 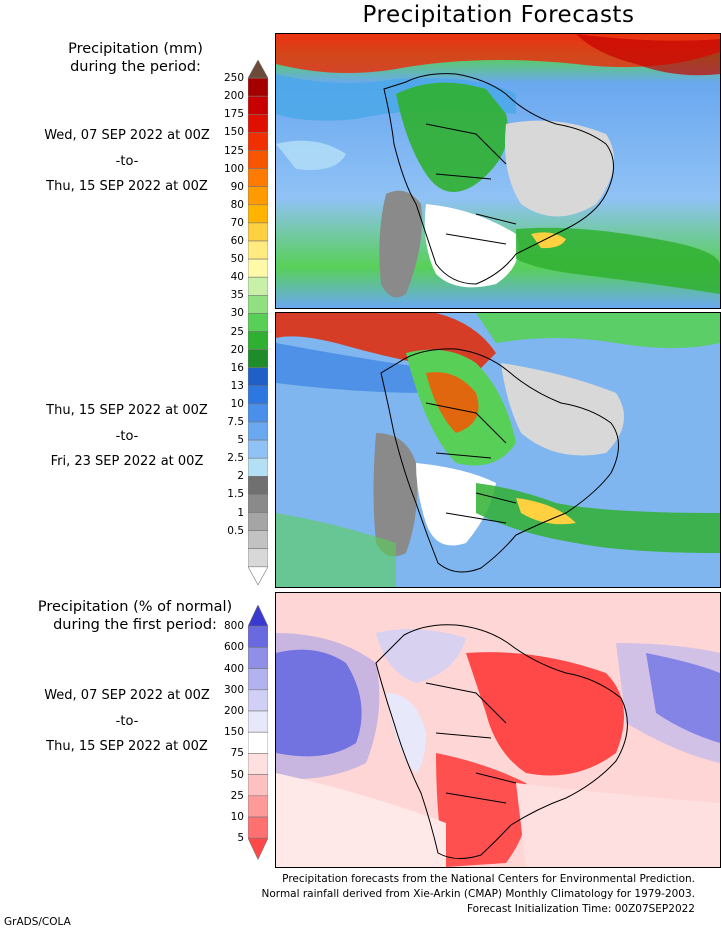 What do you see at coordinates (127, 695) in the screenshot?
I see `period3-start: Wed, 07 SEP 2022 at 00Z` at bounding box center [127, 695].